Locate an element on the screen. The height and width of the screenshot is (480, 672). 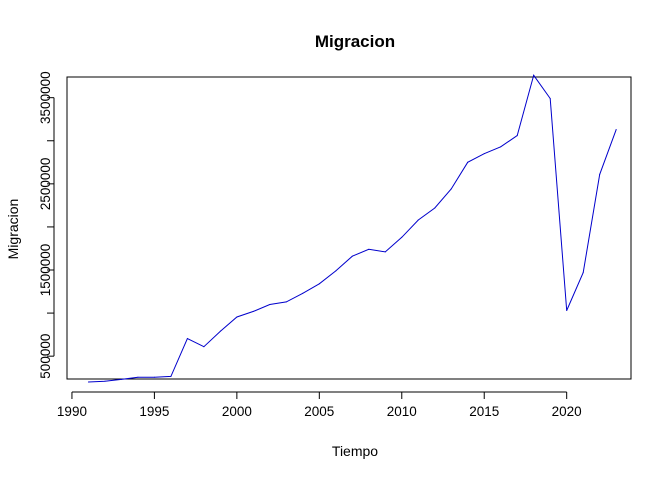
y-axis: 500000 1500000 2500000 3500000 is located at coordinates (46, 225).